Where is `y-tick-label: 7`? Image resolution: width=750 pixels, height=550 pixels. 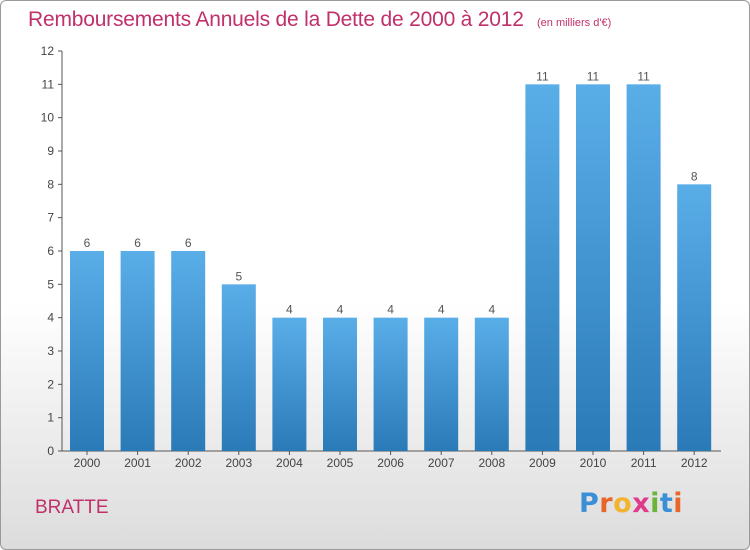 y-tick-label: 7 is located at coordinates (50, 218).